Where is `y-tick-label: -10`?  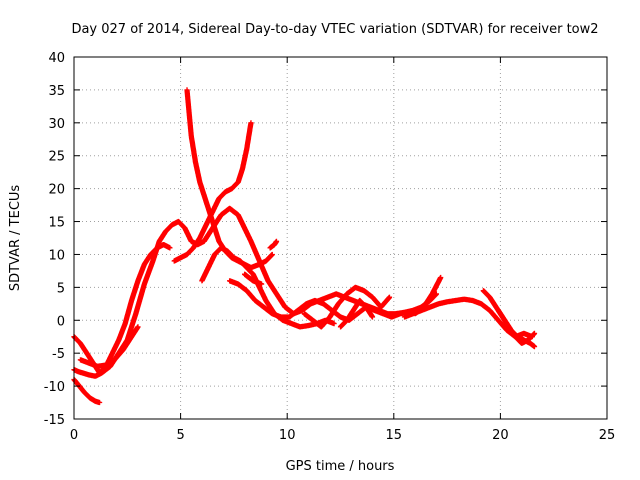
y-tick-label: -10 is located at coordinates (54, 387).